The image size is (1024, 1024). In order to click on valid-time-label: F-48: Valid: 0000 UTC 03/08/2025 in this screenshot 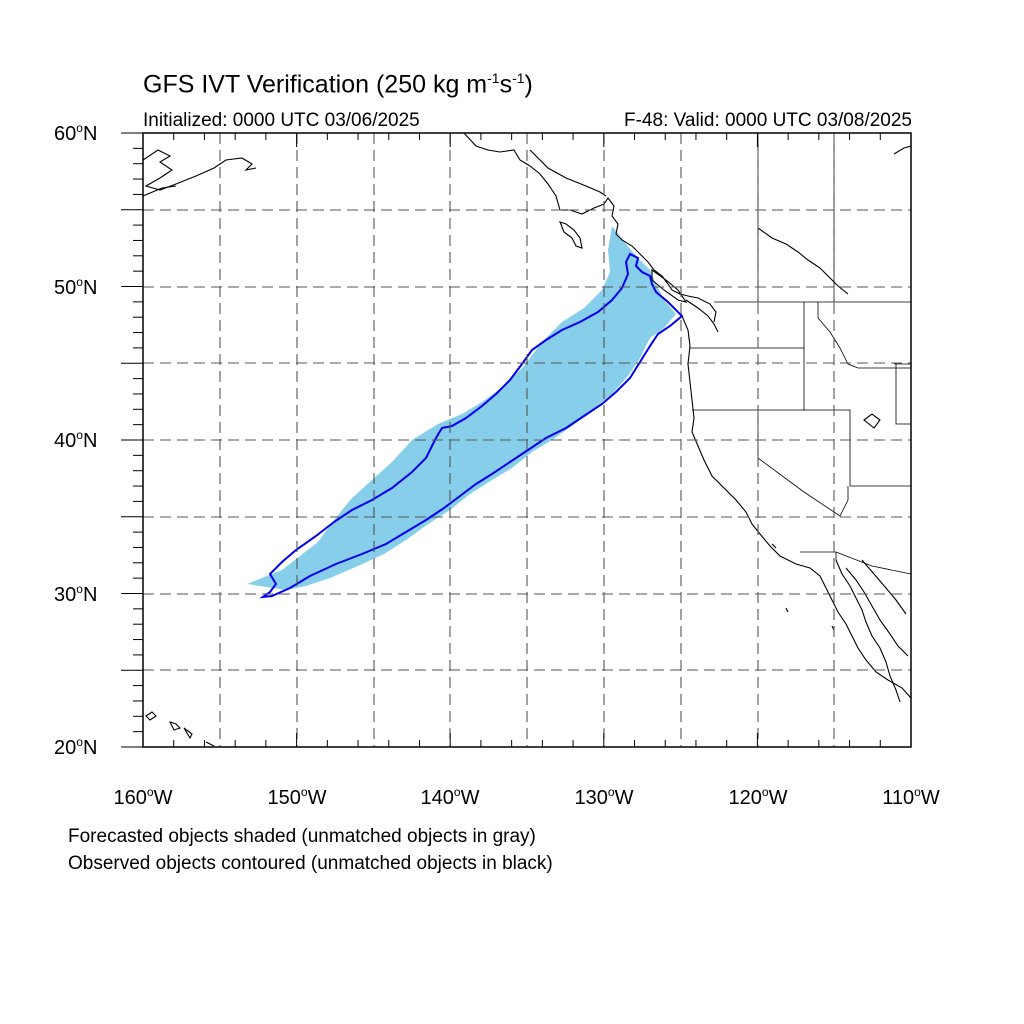, I will do `click(768, 120)`.